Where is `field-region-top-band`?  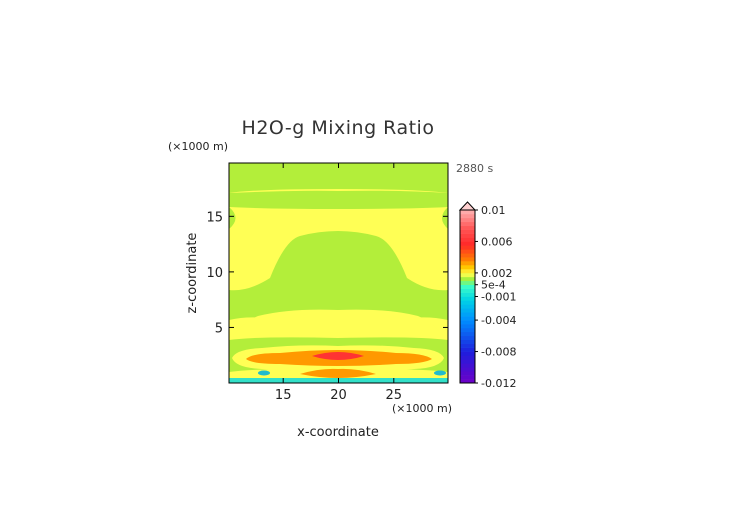
field-region-top-band is located at coordinates (338, 178).